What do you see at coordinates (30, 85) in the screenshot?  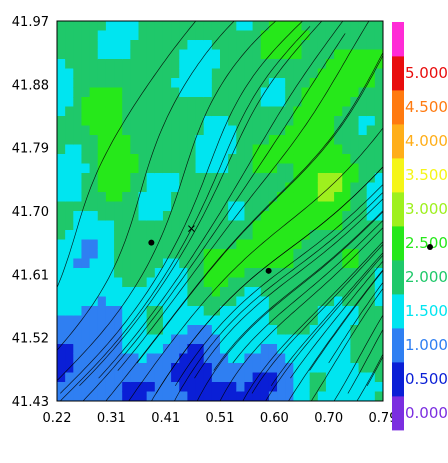 I see `y-tick-label-1: 41.88` at bounding box center [30, 85].